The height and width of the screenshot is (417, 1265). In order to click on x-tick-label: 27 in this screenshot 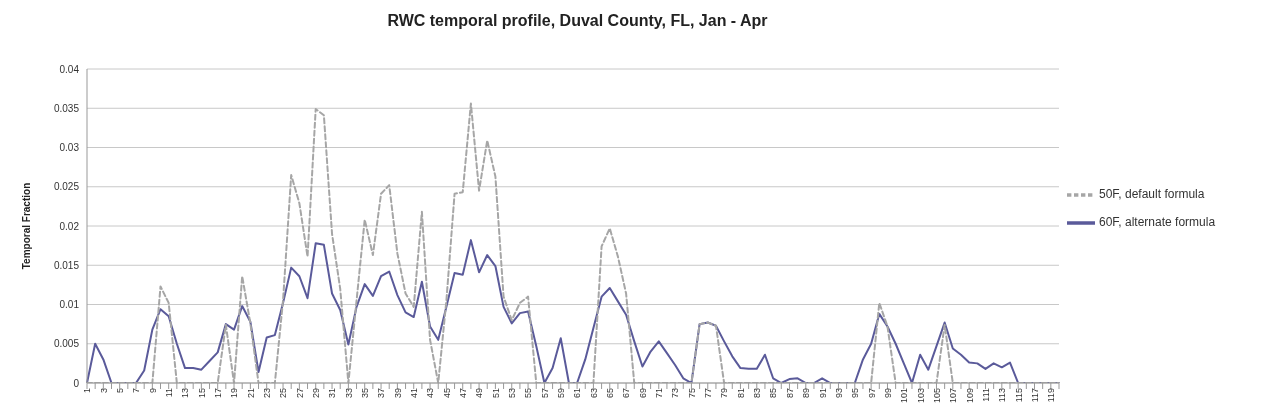, I will do `click(299, 393)`.